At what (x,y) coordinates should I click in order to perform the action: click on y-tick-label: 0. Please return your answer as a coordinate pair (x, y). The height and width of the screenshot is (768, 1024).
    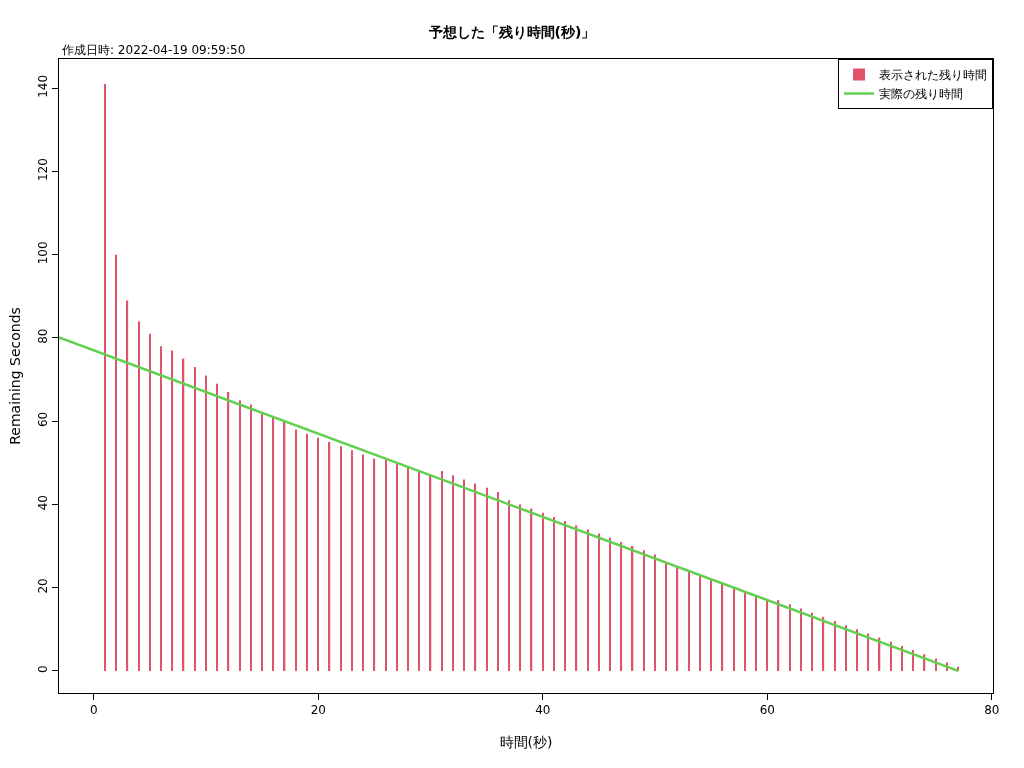
    Looking at the image, I should click on (43, 669).